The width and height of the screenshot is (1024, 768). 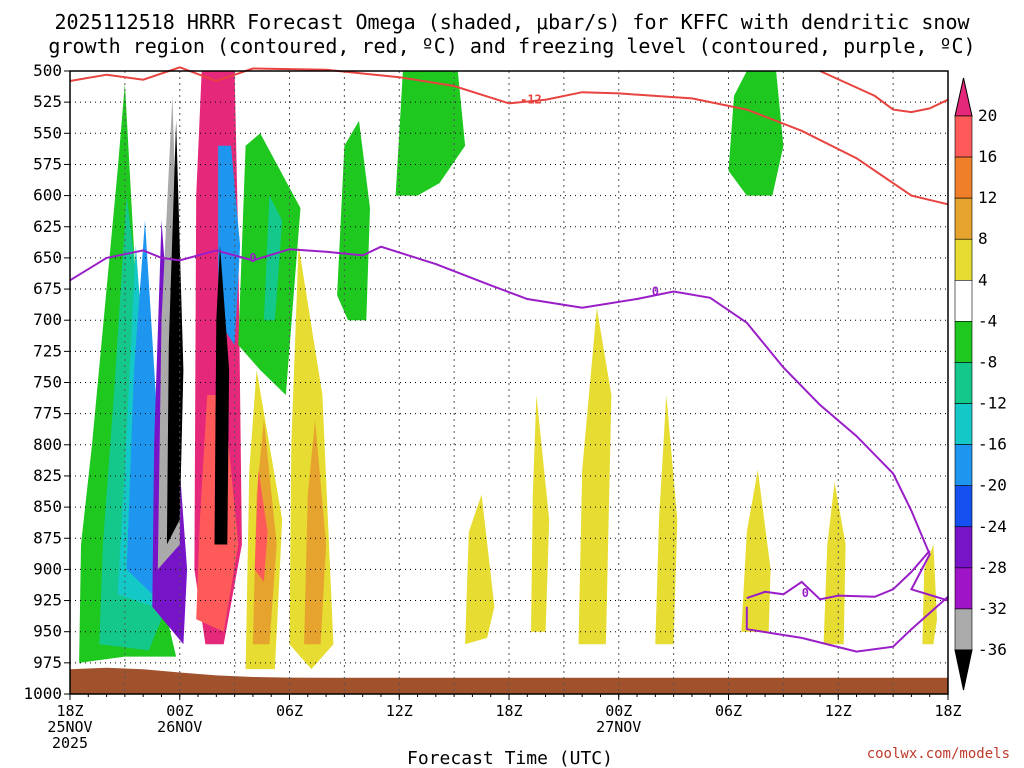 What do you see at coordinates (983, 279) in the screenshot?
I see `colorbar-label-4: 4` at bounding box center [983, 279].